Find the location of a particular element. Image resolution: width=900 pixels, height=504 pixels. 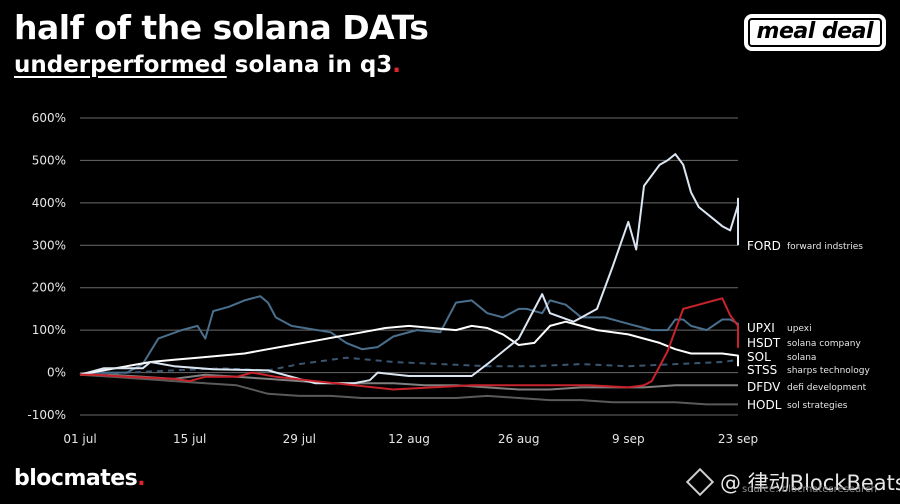

y-tick-label: 500% is located at coordinates (49, 160).